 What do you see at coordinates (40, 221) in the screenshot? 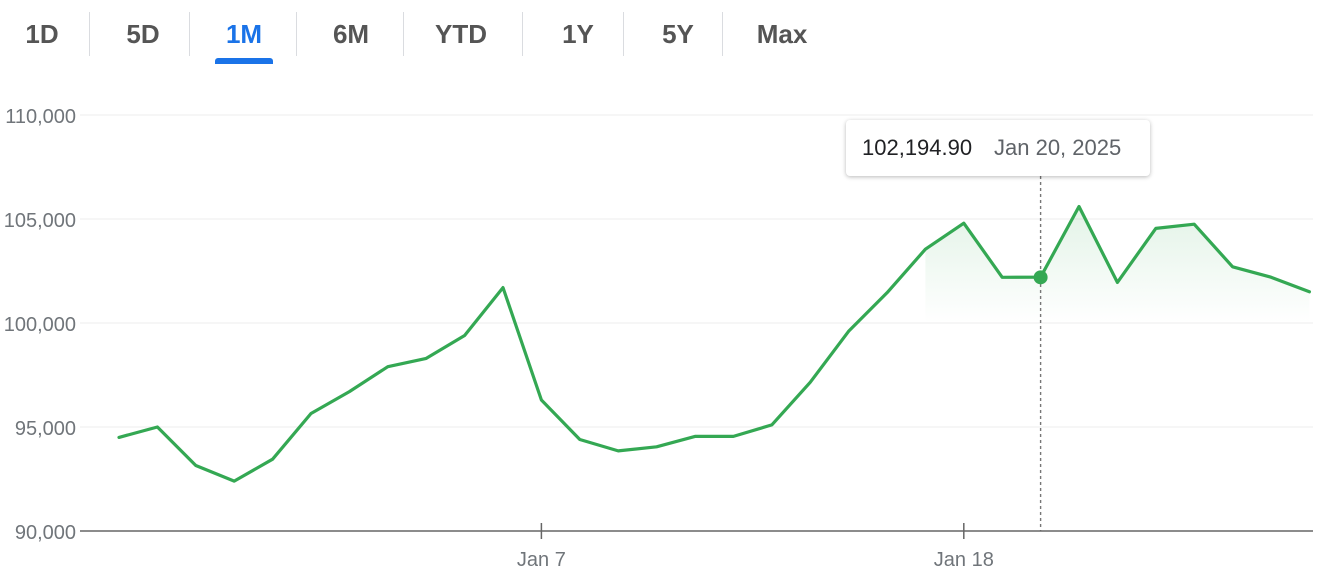
I see `y-tick-label: 105,000` at bounding box center [40, 221].